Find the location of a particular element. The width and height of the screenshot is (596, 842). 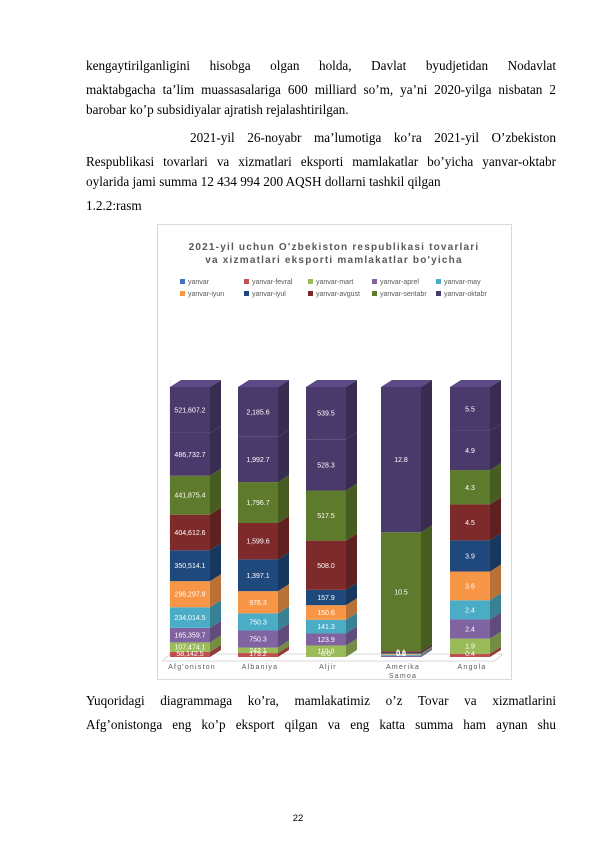

data-label: 441,875.4 is located at coordinates (189, 496).